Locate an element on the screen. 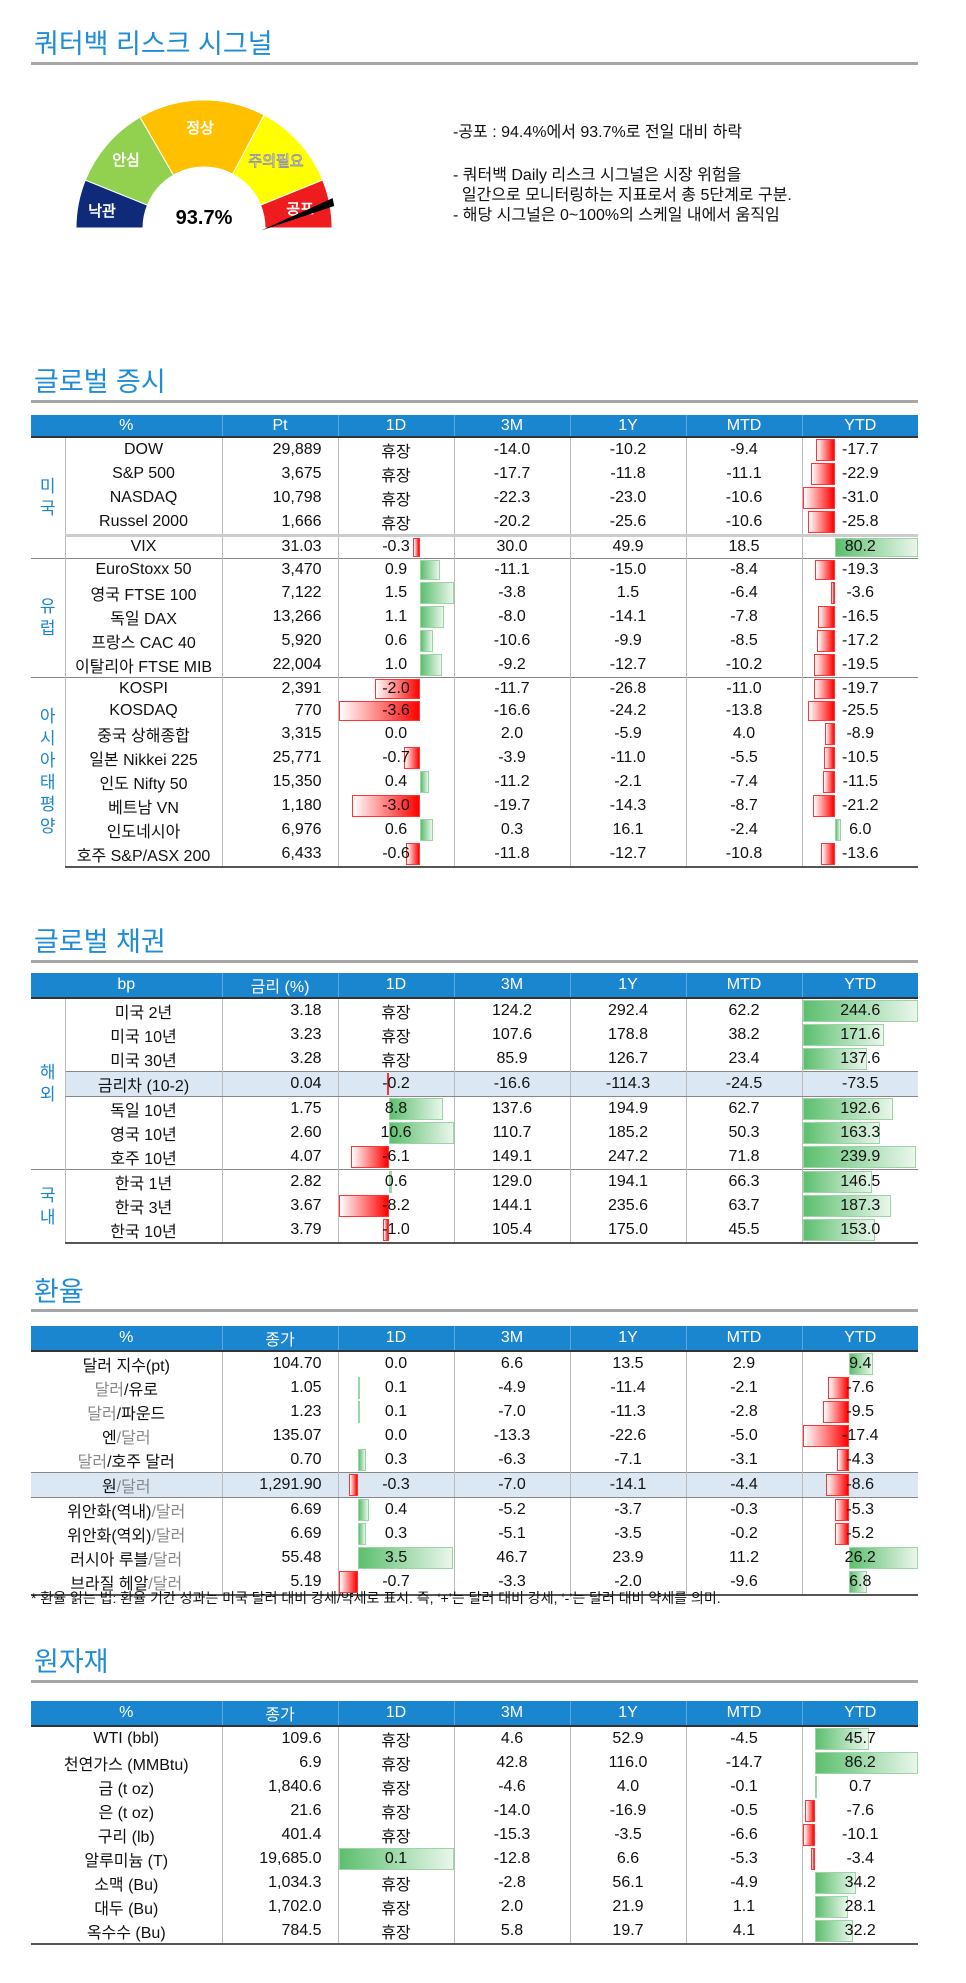 This screenshot has width=966, height=1983. cell-value: 105.4 is located at coordinates (512, 1229).